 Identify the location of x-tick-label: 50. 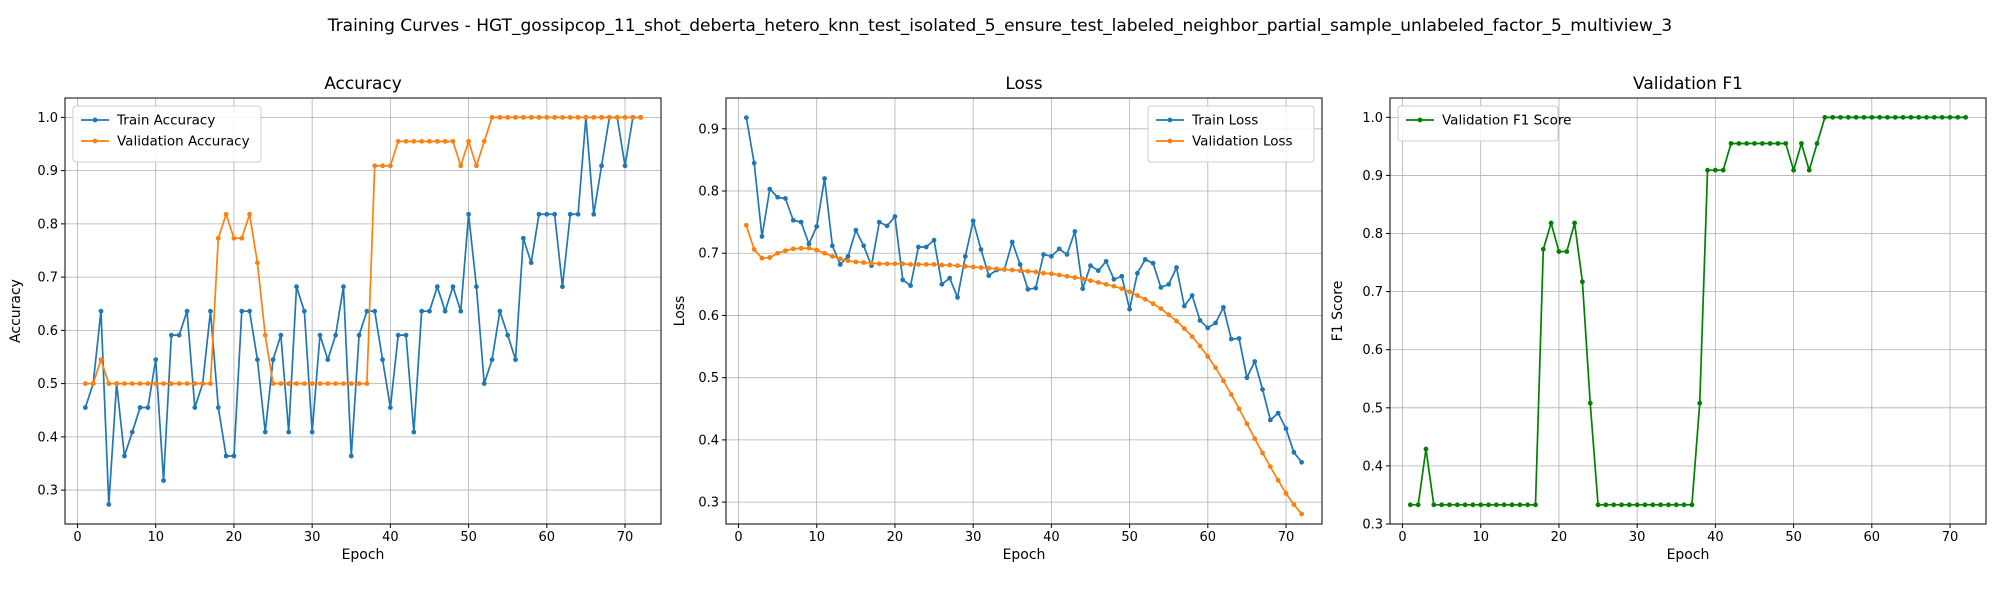
(1129, 537).